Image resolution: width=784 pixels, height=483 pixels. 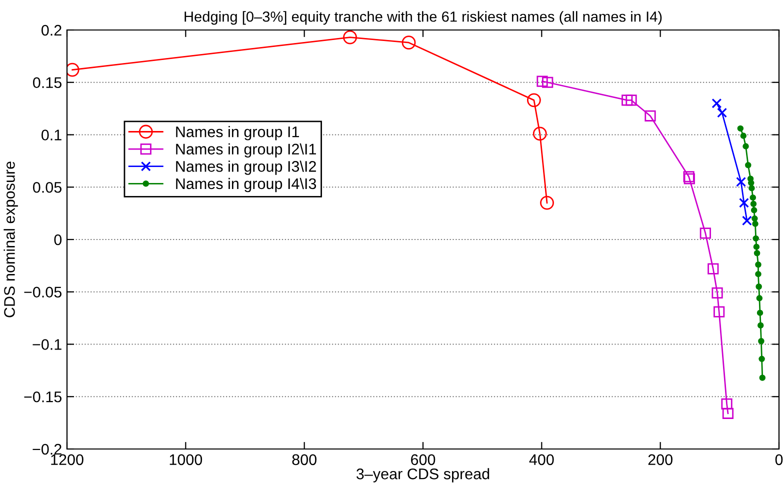 I want to click on legend-label: Names in group I2\I1, so click(x=246, y=150).